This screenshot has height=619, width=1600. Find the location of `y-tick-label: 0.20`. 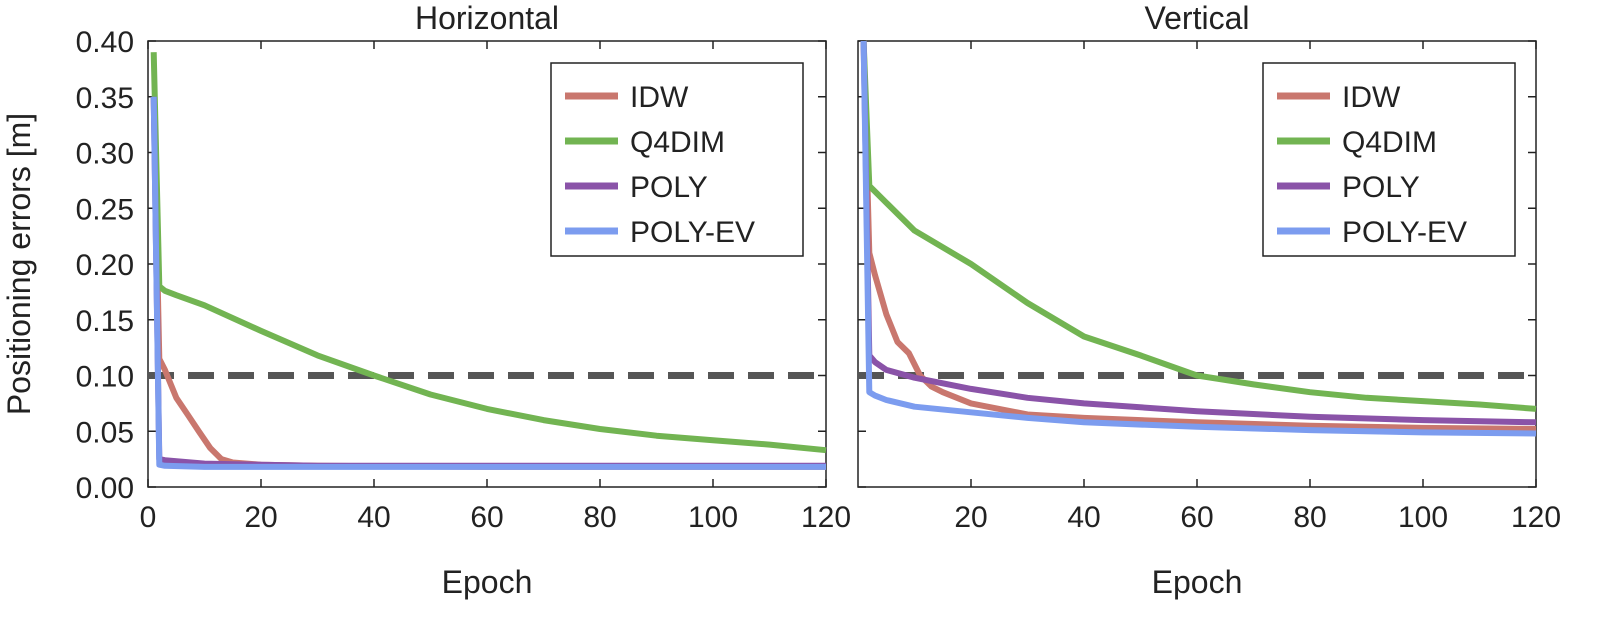

y-tick-label: 0.20 is located at coordinates (105, 265).